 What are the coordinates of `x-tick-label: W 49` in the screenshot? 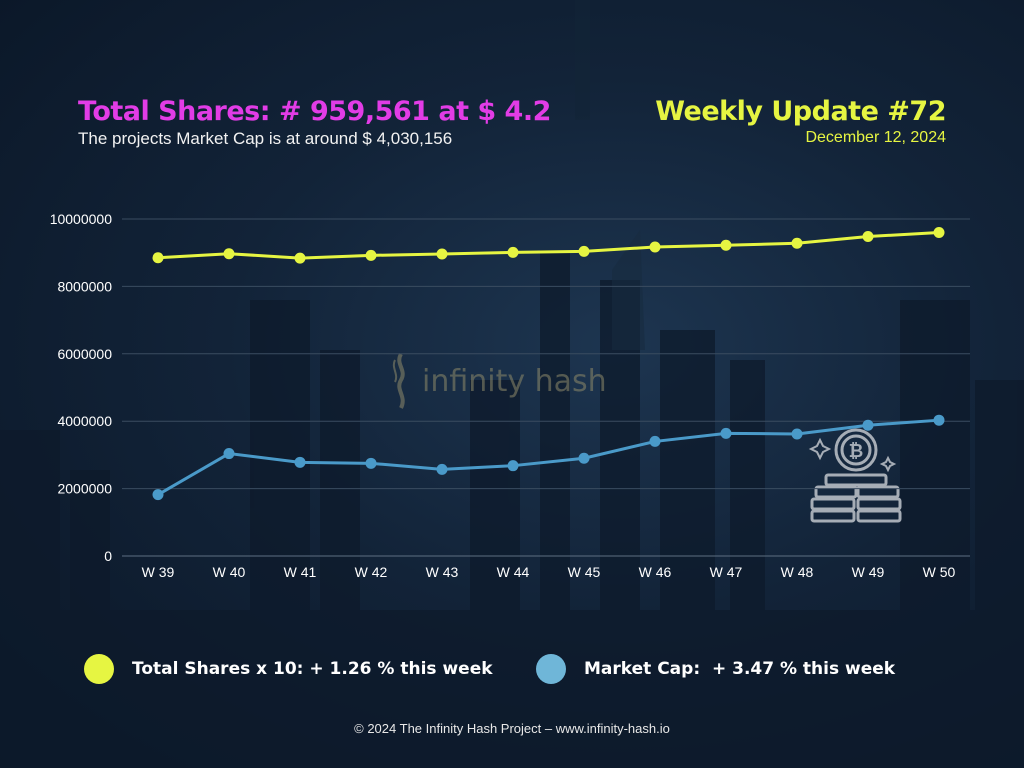 It's located at (868, 572).